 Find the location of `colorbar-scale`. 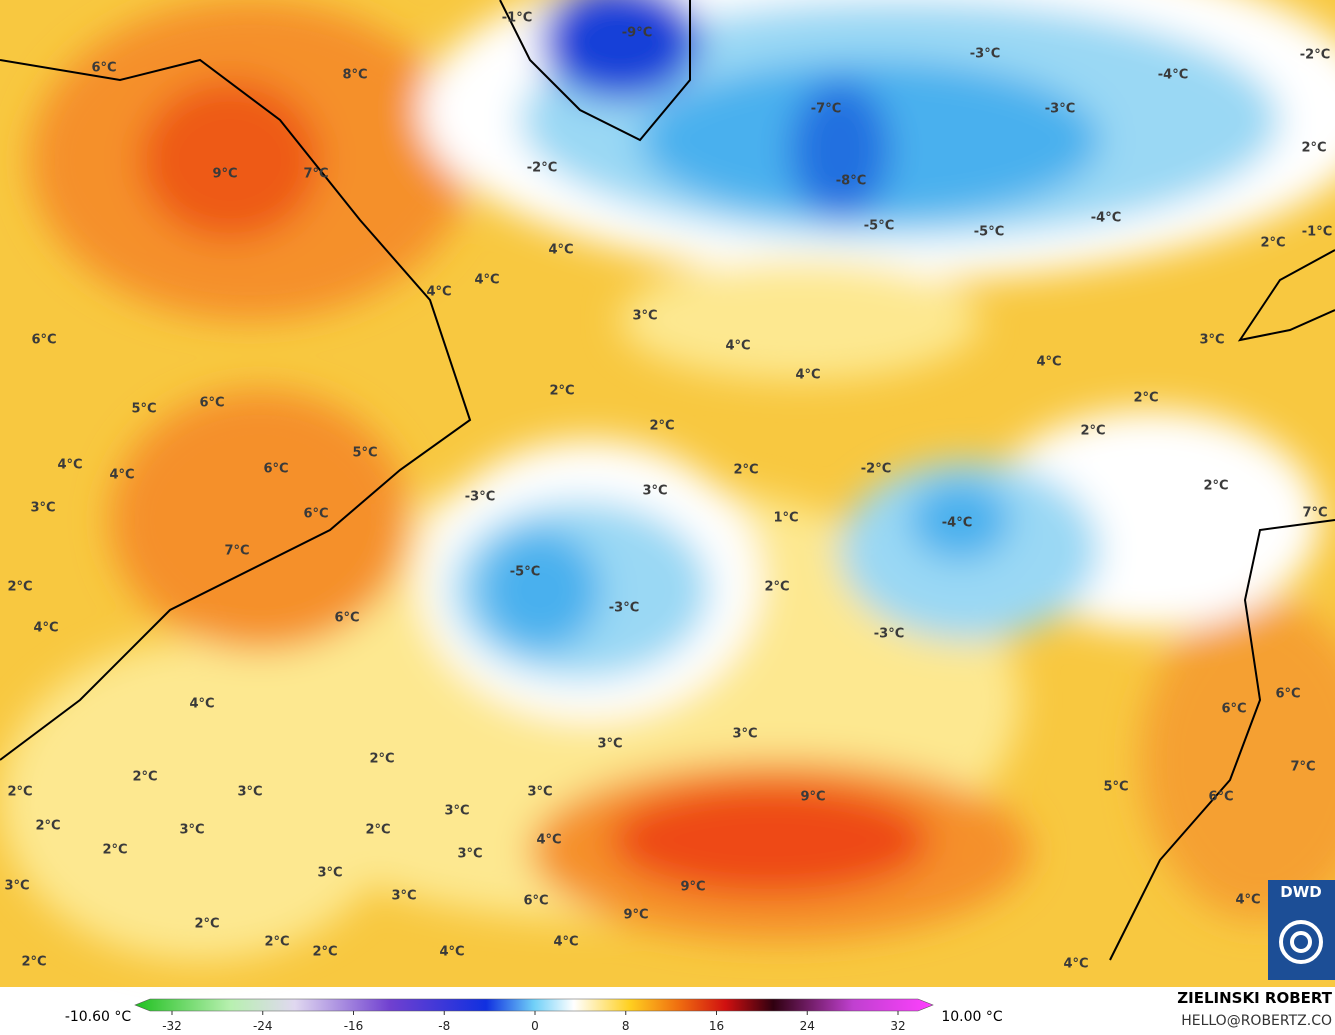

colorbar-scale is located at coordinates (534, 1005).